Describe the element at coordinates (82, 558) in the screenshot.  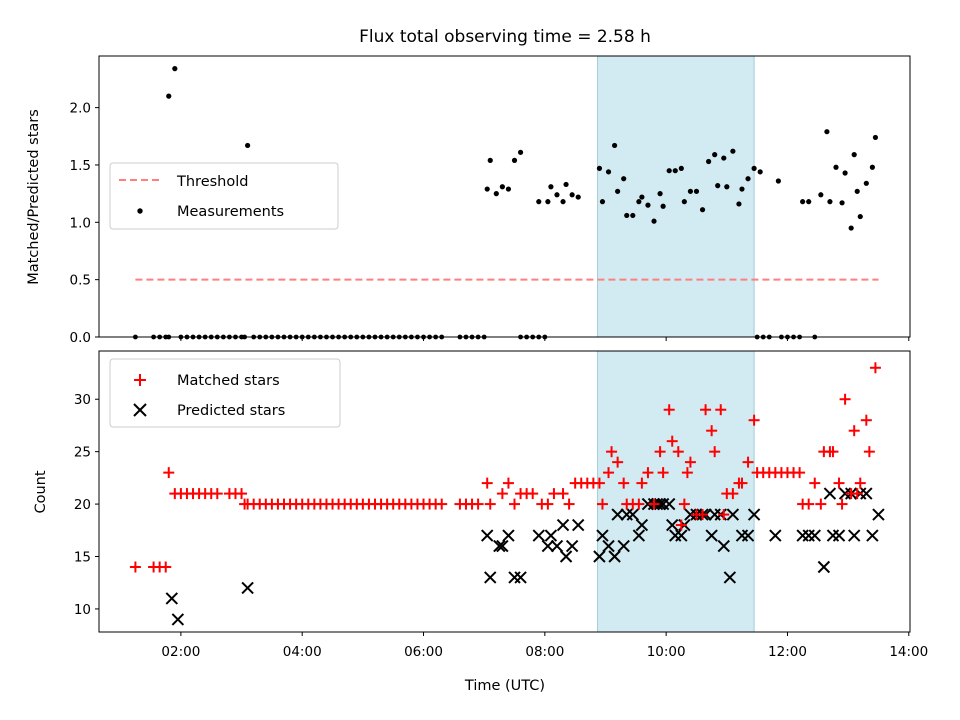
I see `bottom-y-tick-label: 15` at that location.